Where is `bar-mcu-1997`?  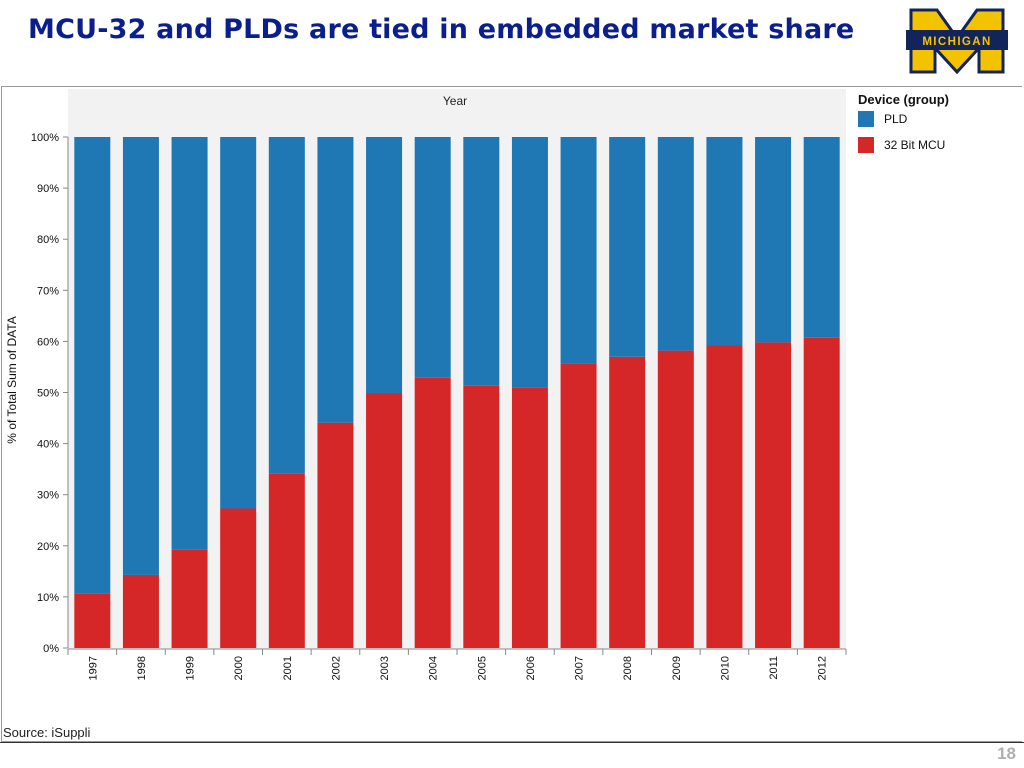
bar-mcu-1997 is located at coordinates (92, 620).